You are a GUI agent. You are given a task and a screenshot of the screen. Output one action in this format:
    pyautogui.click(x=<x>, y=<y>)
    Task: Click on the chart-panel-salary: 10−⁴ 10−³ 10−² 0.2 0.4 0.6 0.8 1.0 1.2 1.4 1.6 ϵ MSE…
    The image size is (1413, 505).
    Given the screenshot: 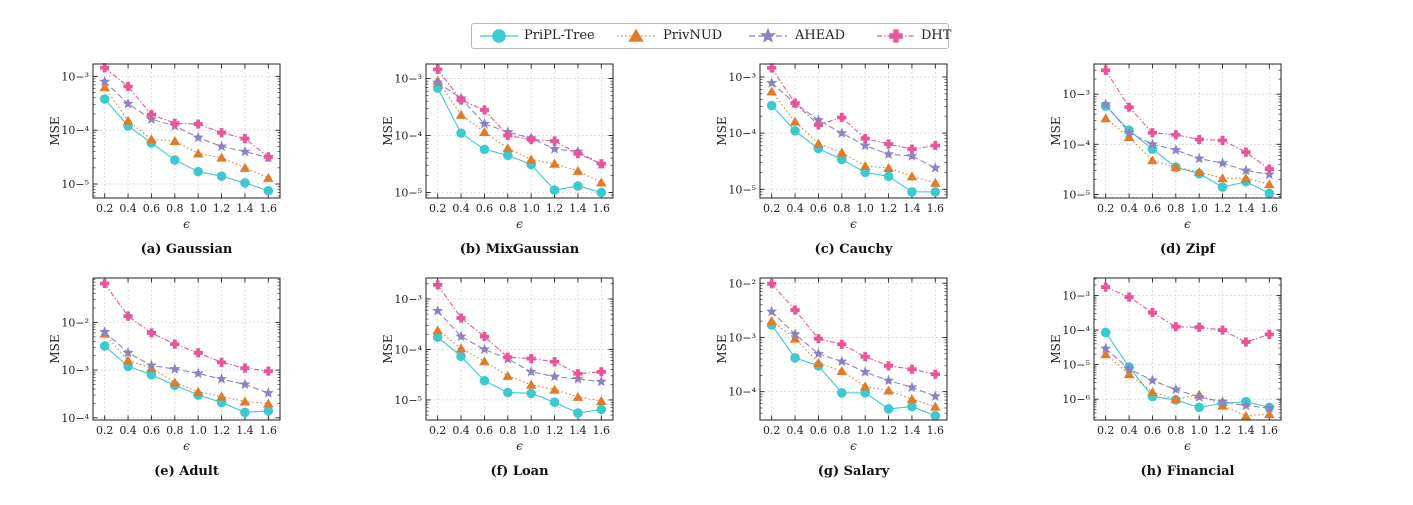 What is the action you would take?
    pyautogui.click(x=831, y=378)
    